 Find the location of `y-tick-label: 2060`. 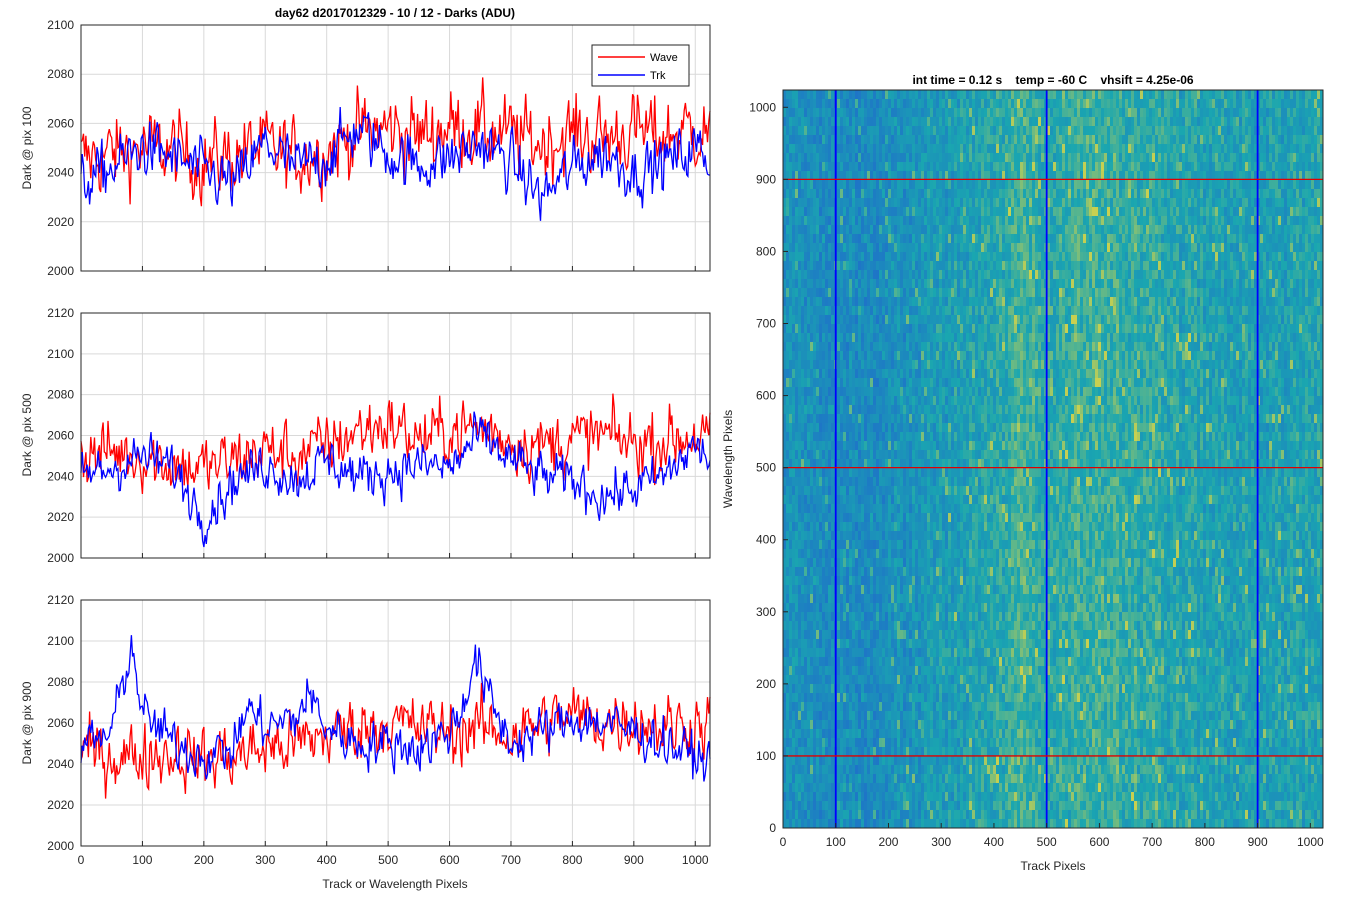

y-tick-label: 2060 is located at coordinates (60, 123).